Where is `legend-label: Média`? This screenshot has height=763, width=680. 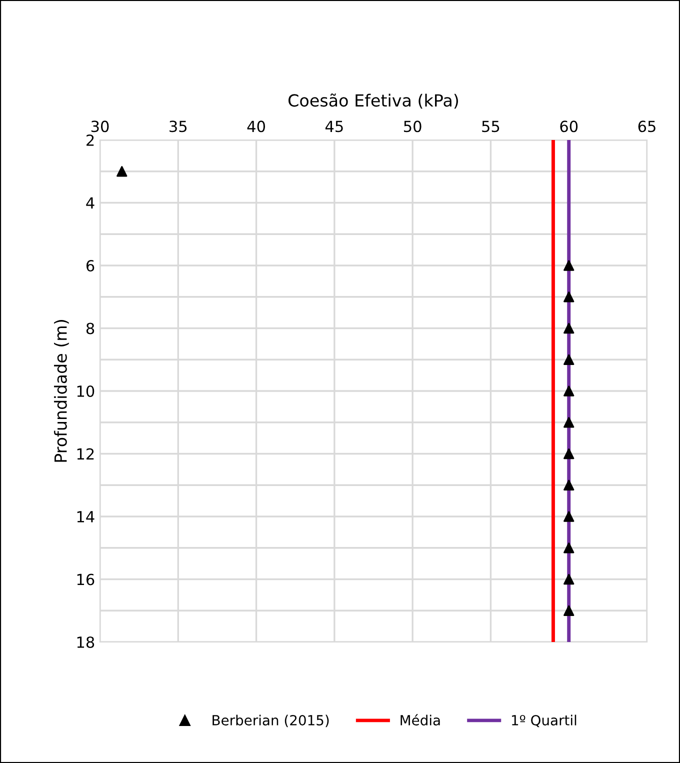 legend-label: Média is located at coordinates (420, 720).